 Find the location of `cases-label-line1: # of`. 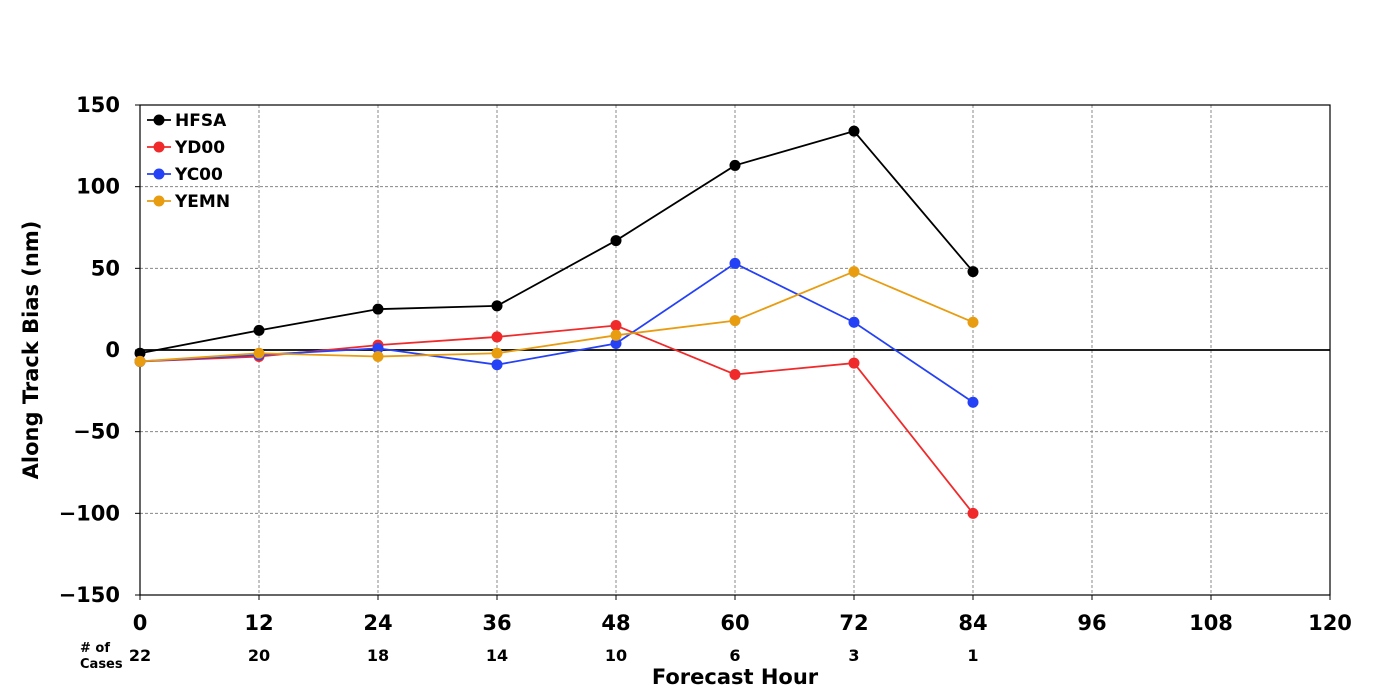

cases-label-line1: # of is located at coordinates (95, 648).